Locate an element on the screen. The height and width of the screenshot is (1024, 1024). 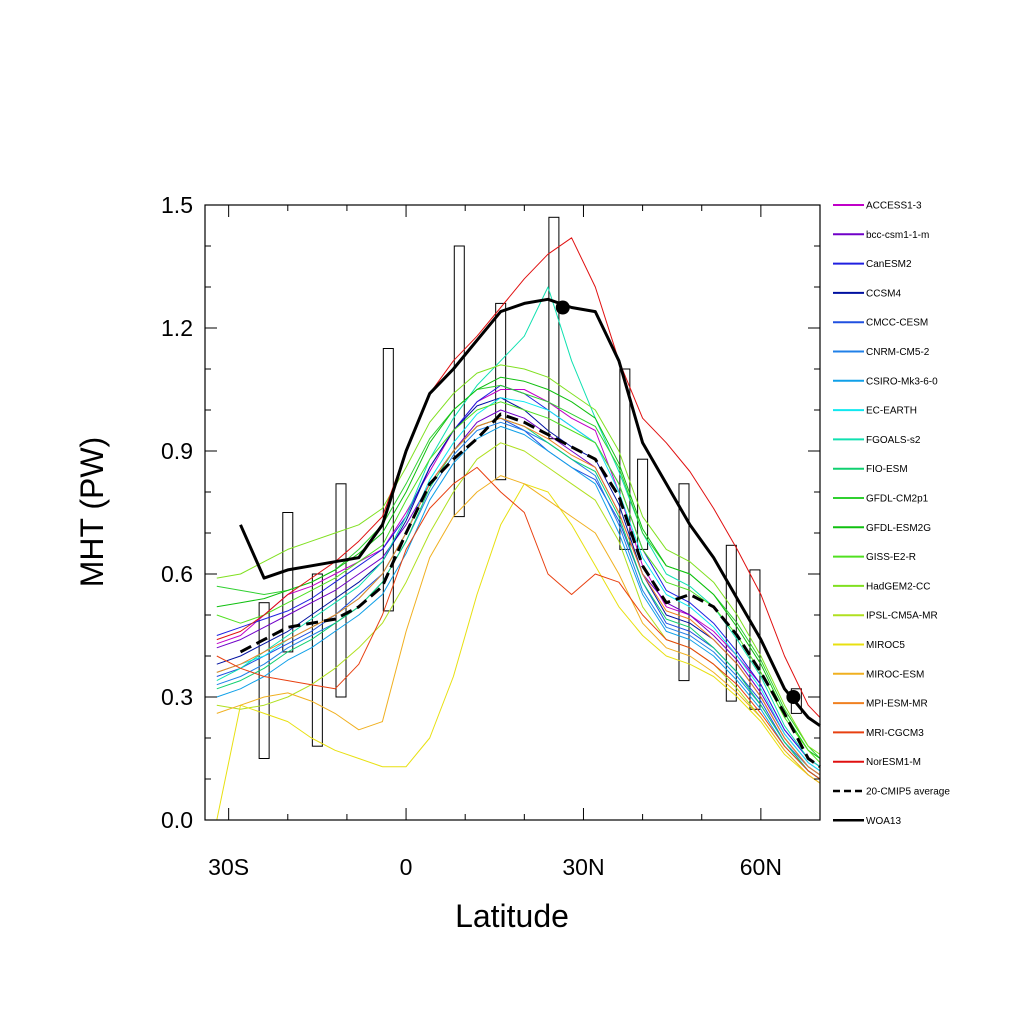
legend-label: CMCC-CESM is located at coordinates (897, 323).